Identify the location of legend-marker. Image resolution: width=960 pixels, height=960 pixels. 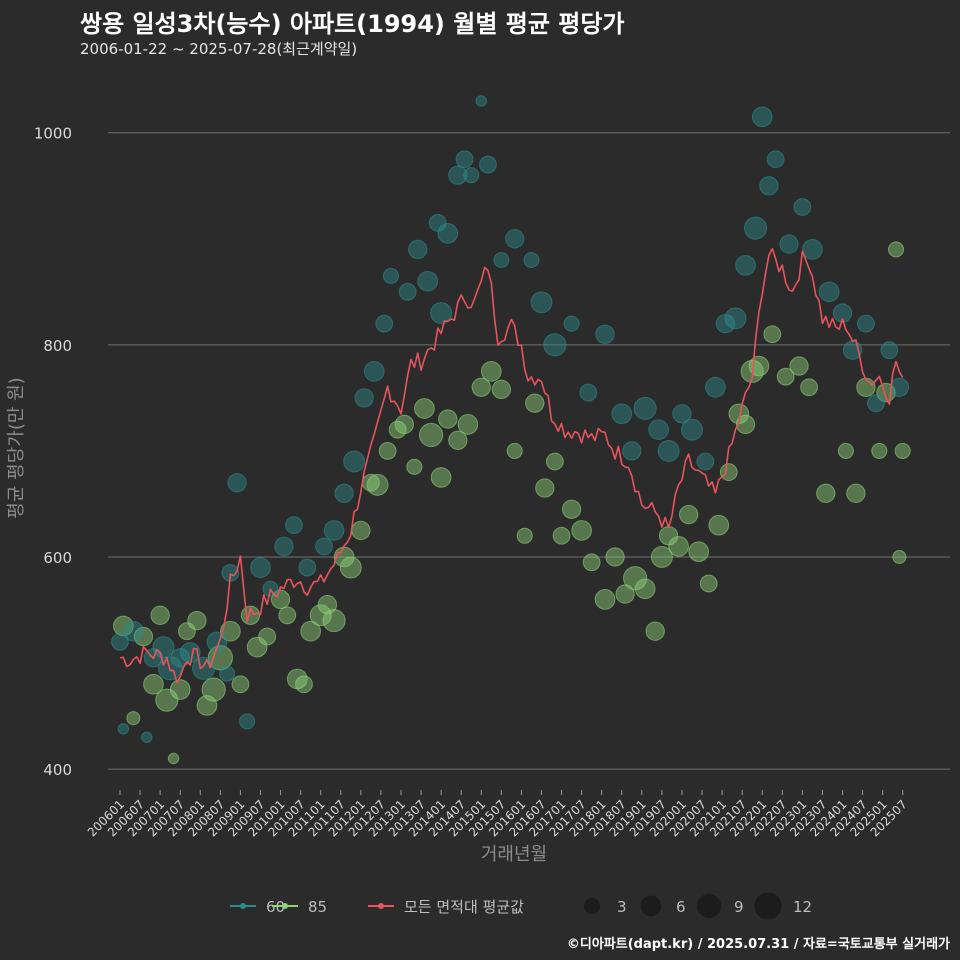
(243, 906).